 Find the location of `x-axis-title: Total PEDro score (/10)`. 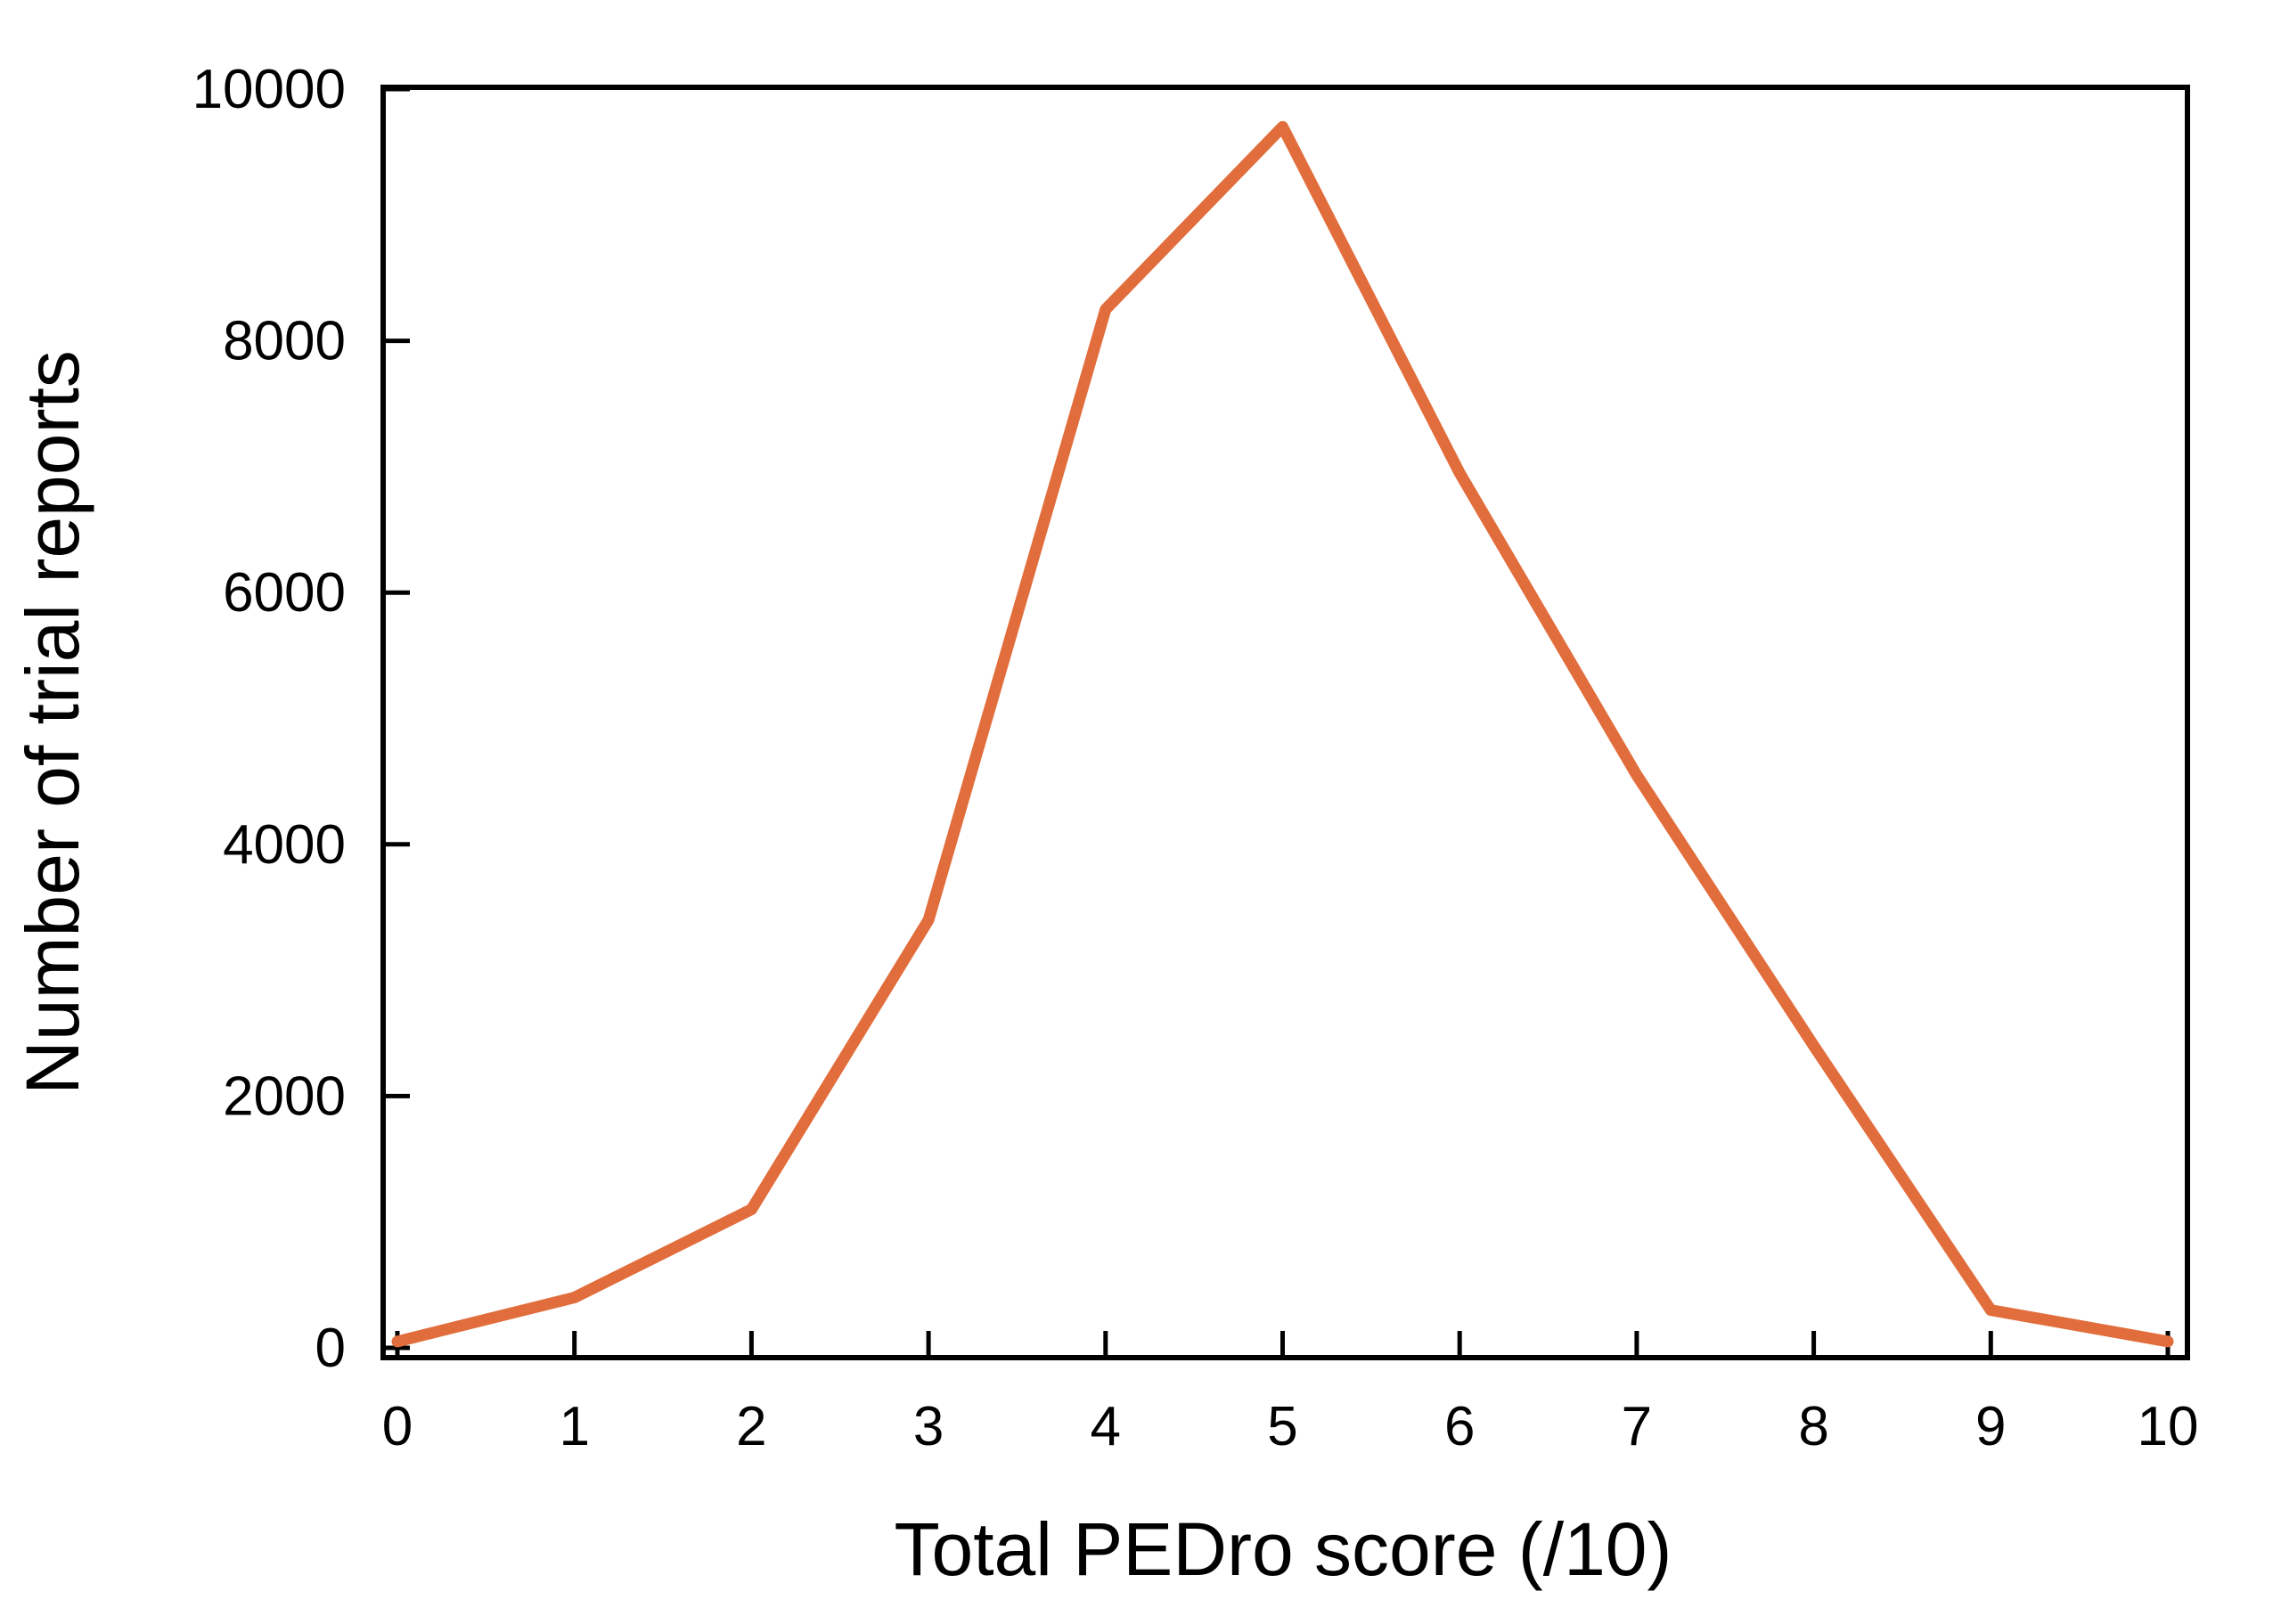

x-axis-title: Total PEDro score (/10) is located at coordinates (1283, 1549).